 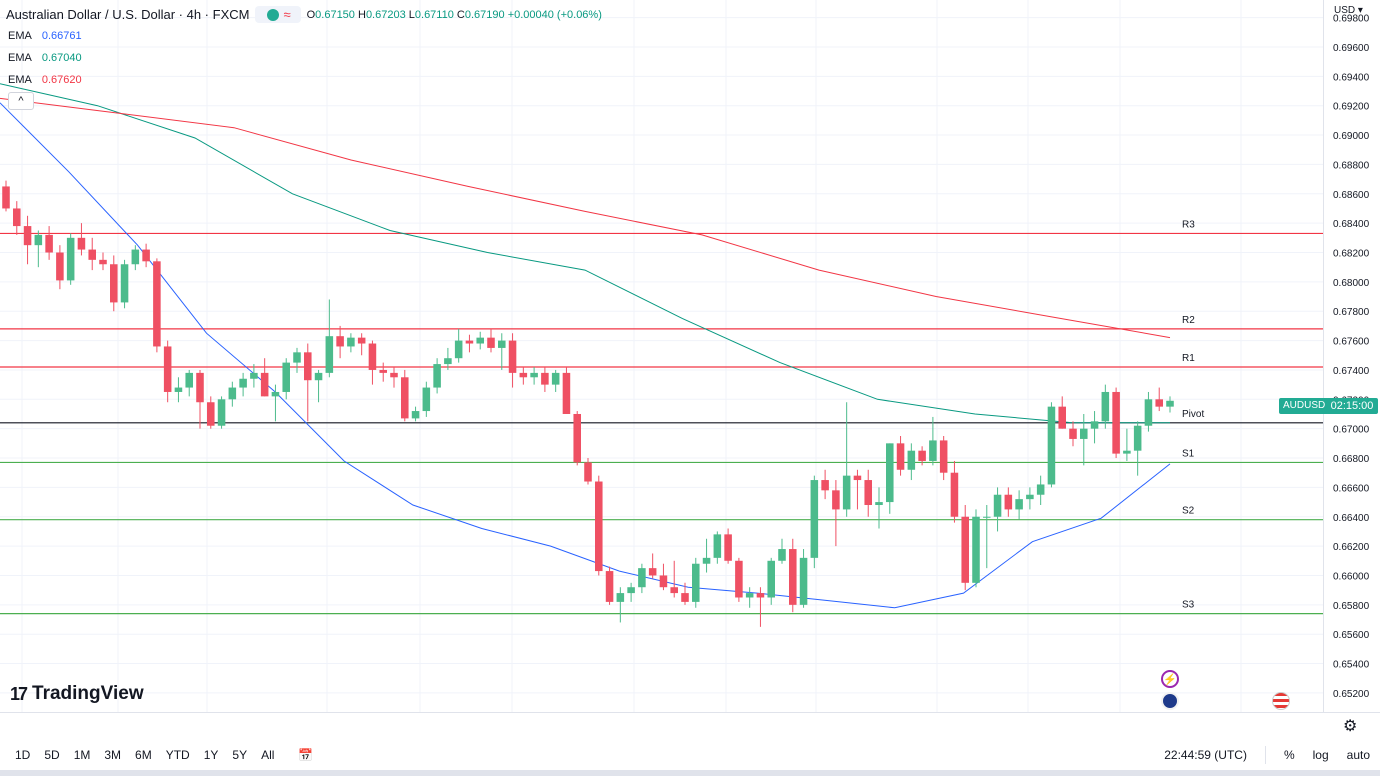 What do you see at coordinates (177, 755) in the screenshot?
I see `range-ytd-button: YTD` at bounding box center [177, 755].